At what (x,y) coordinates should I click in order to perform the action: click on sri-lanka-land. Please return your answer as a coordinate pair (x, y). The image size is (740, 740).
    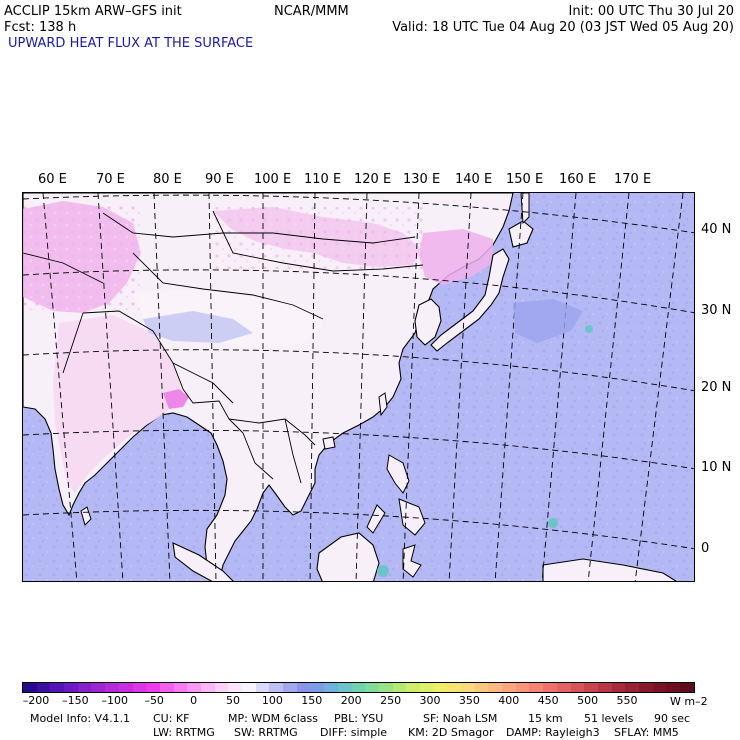
    Looking at the image, I should click on (86, 516).